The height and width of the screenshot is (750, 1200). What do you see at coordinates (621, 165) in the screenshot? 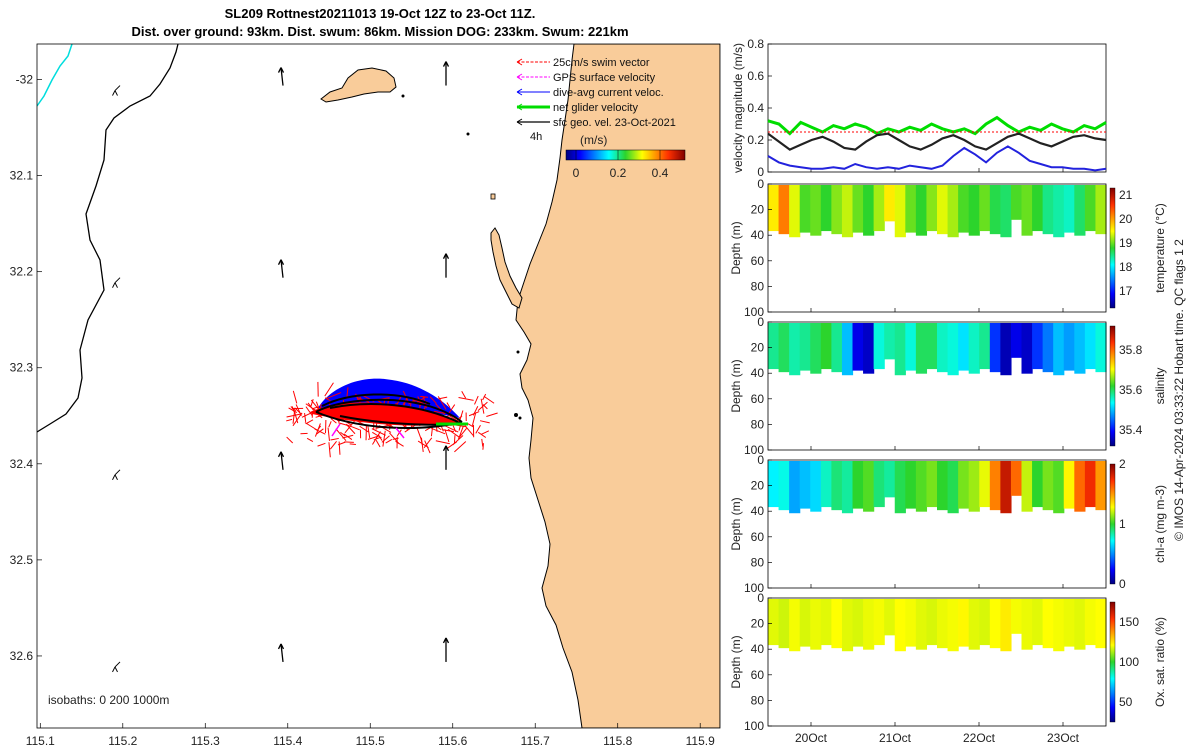
I see `speed-colorbar-ticks: 0 0.2 0.4` at bounding box center [621, 165].